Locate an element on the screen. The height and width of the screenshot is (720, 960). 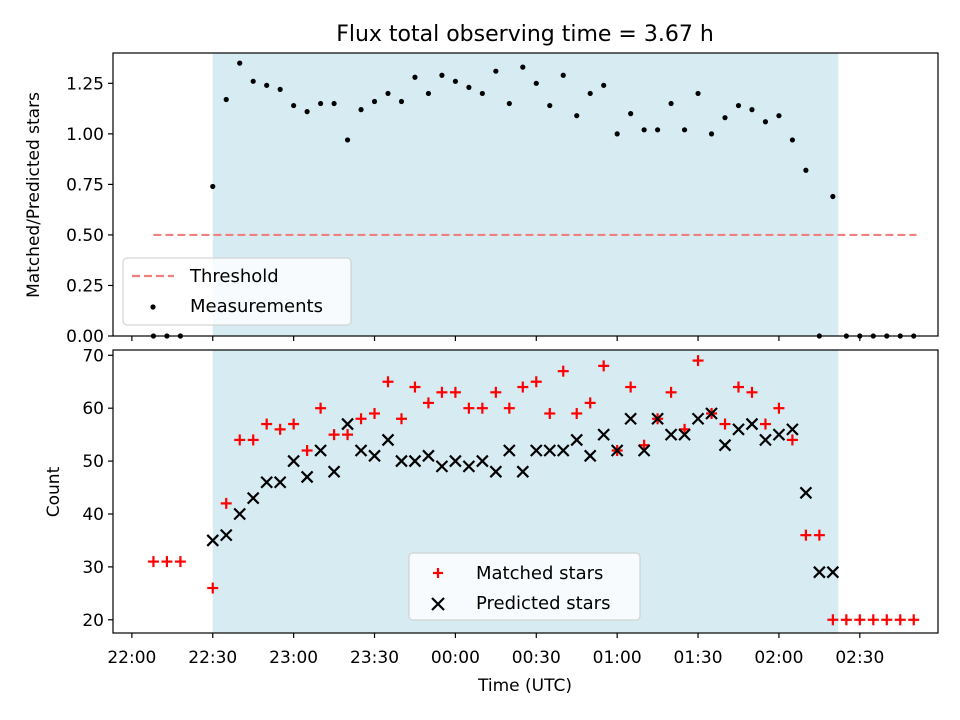
y-tick-label: 60 is located at coordinates (93, 409).